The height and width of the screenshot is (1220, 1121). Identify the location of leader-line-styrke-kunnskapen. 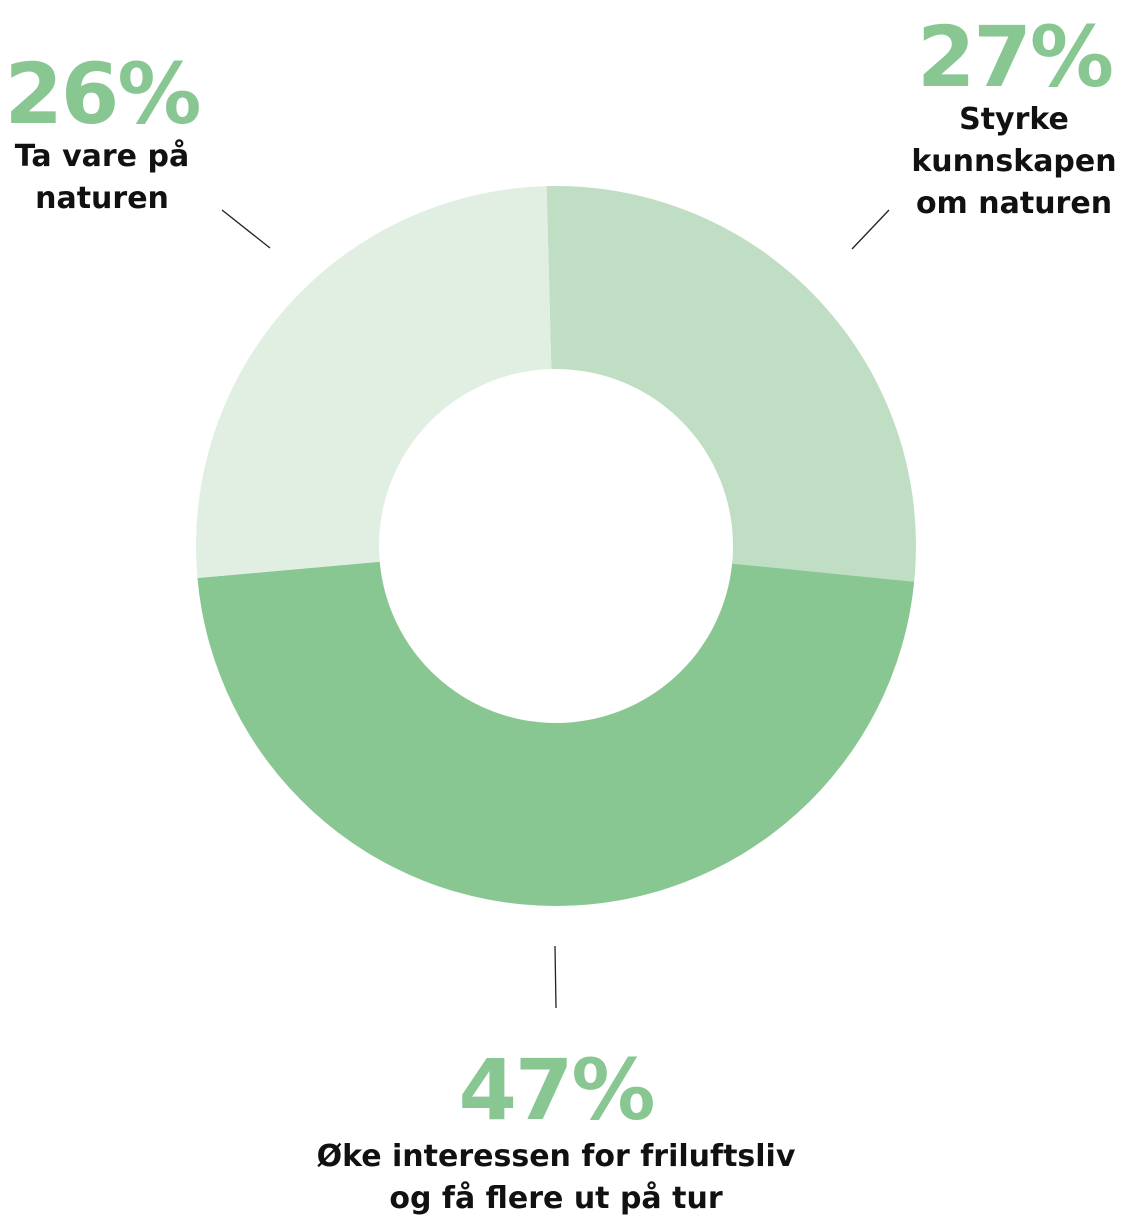
(870, 229).